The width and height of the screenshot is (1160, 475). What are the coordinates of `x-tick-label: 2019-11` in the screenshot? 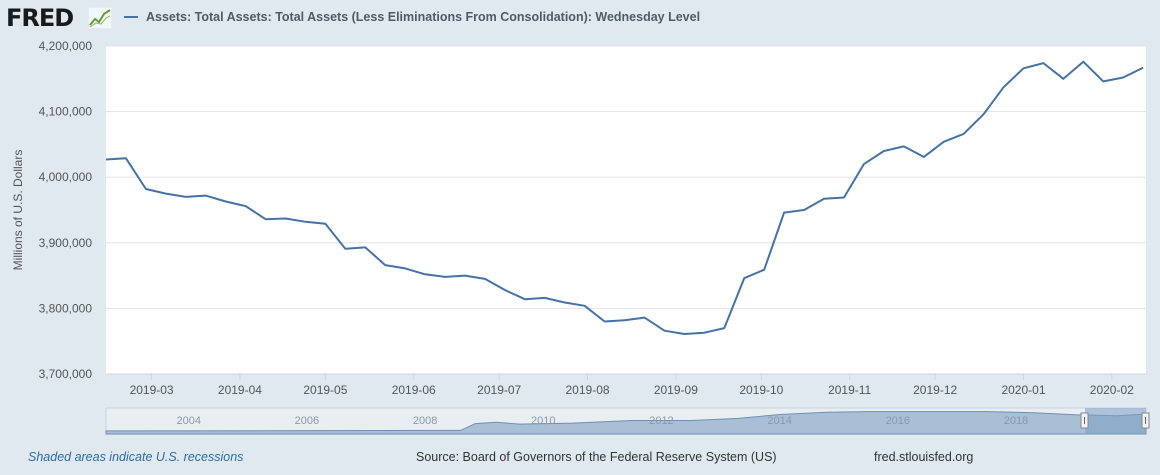 It's located at (849, 390).